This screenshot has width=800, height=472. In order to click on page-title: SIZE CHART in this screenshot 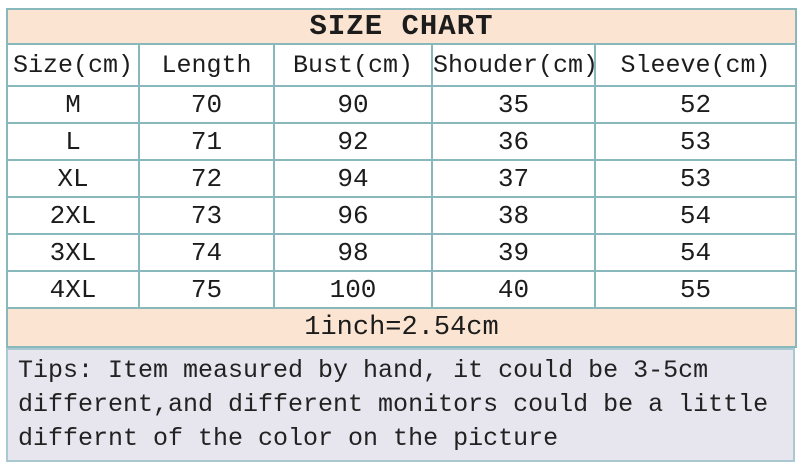, I will do `click(401, 26)`.